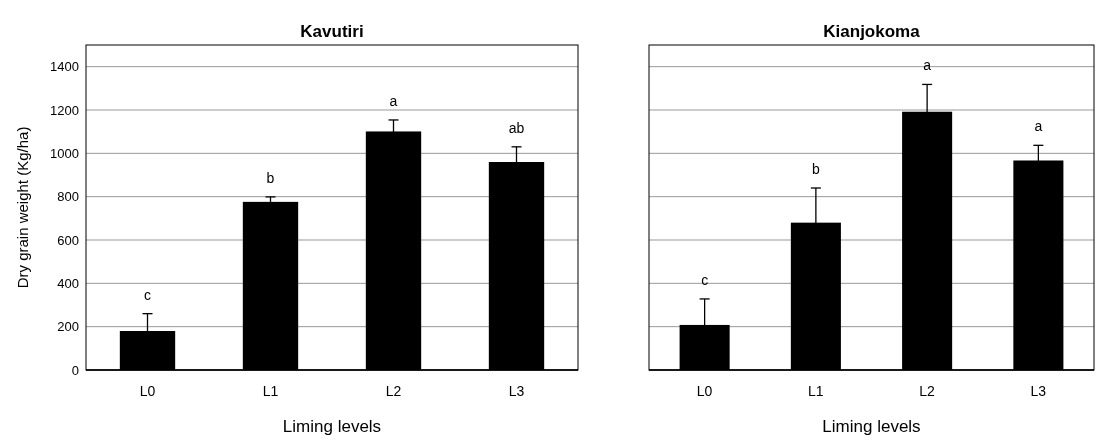 Image resolution: width=1103 pixels, height=445 pixels. What do you see at coordinates (64, 67) in the screenshot?
I see `y-tick-label: 1400` at bounding box center [64, 67].